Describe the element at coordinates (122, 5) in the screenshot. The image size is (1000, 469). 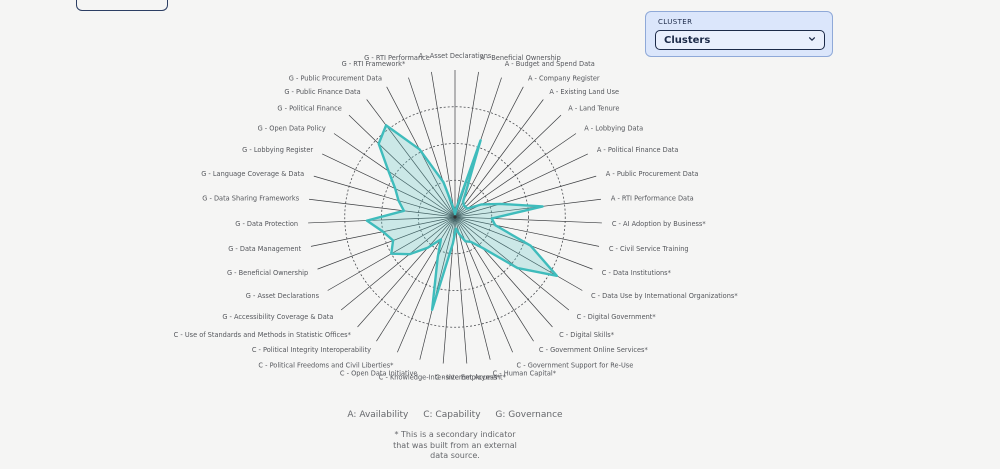
I see `top-panel-edge` at that location.